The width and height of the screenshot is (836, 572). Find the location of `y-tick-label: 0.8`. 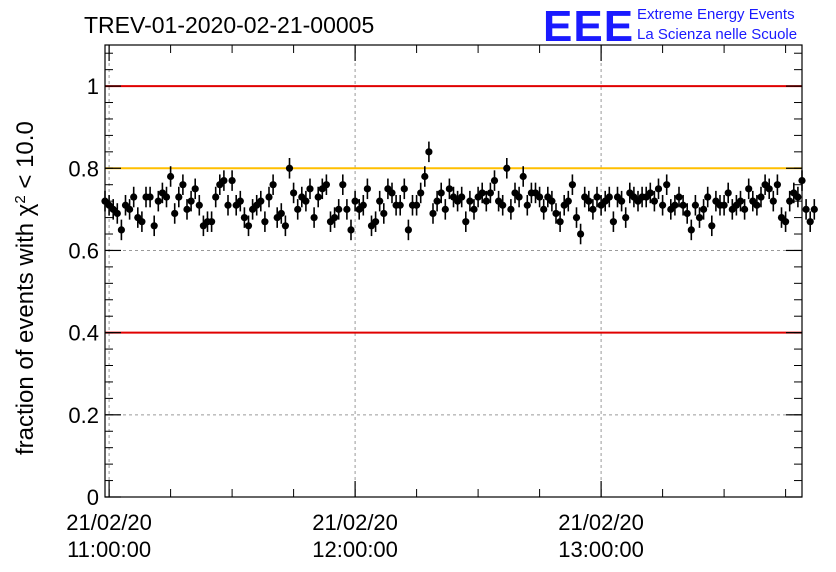

y-tick-label: 0.8 is located at coordinates (83, 168).